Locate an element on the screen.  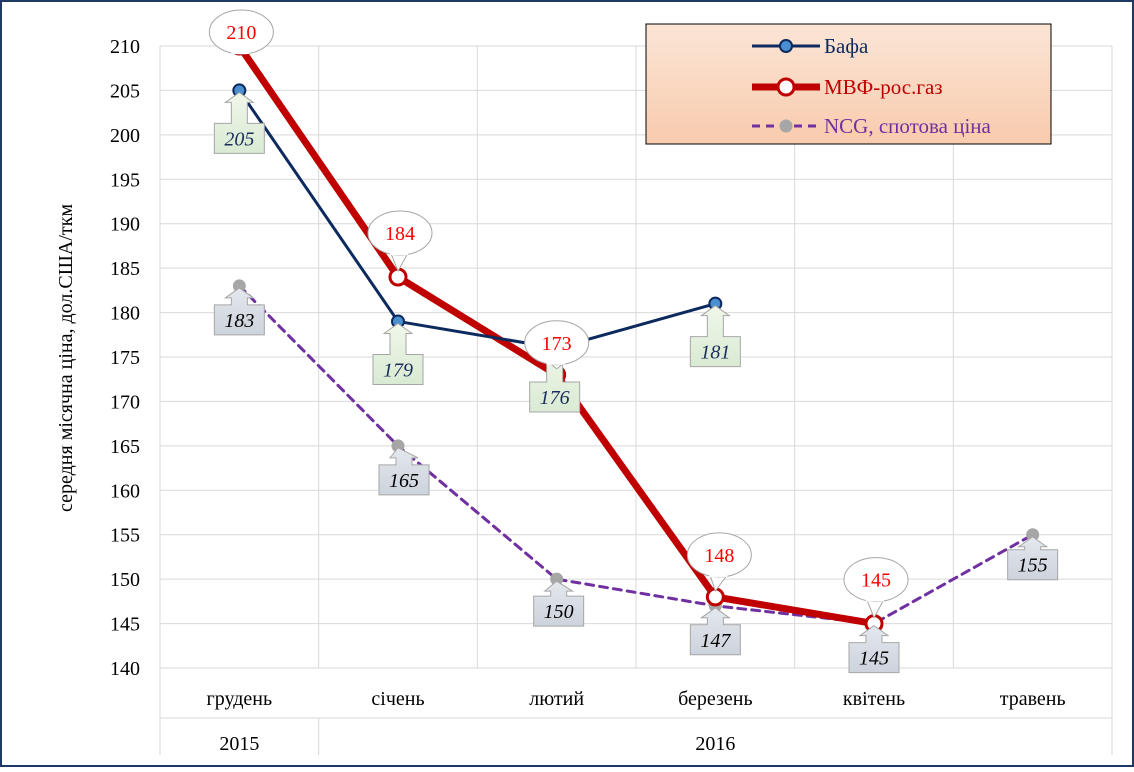
legend-item: NCG, спотова ціна is located at coordinates (872, 126).